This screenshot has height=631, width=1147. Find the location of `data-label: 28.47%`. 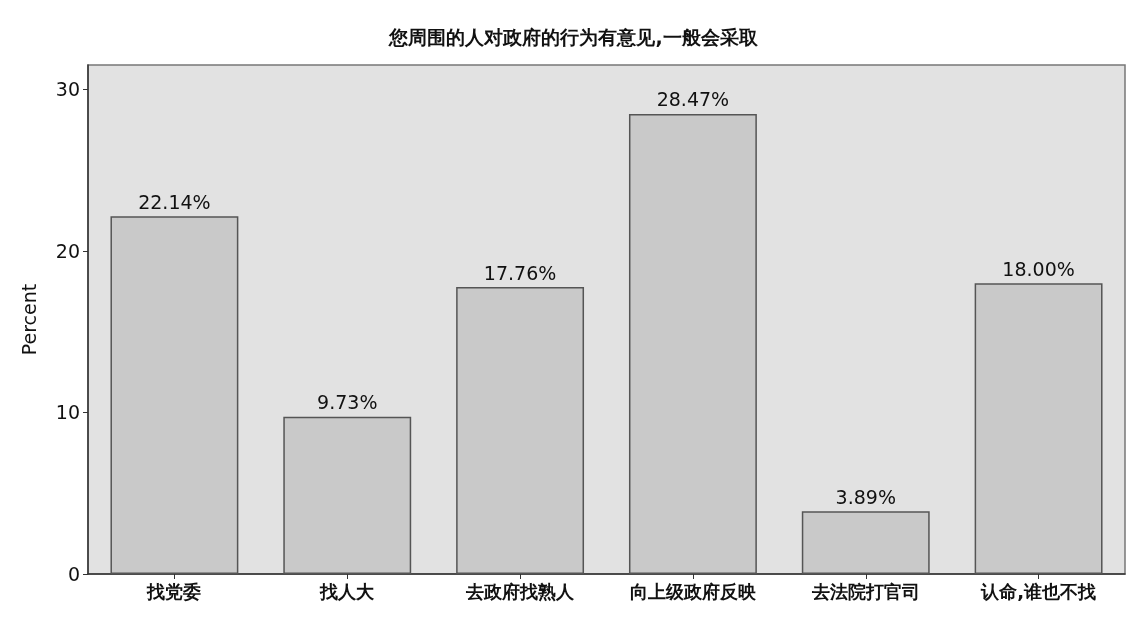

data-label: 28.47% is located at coordinates (693, 99).